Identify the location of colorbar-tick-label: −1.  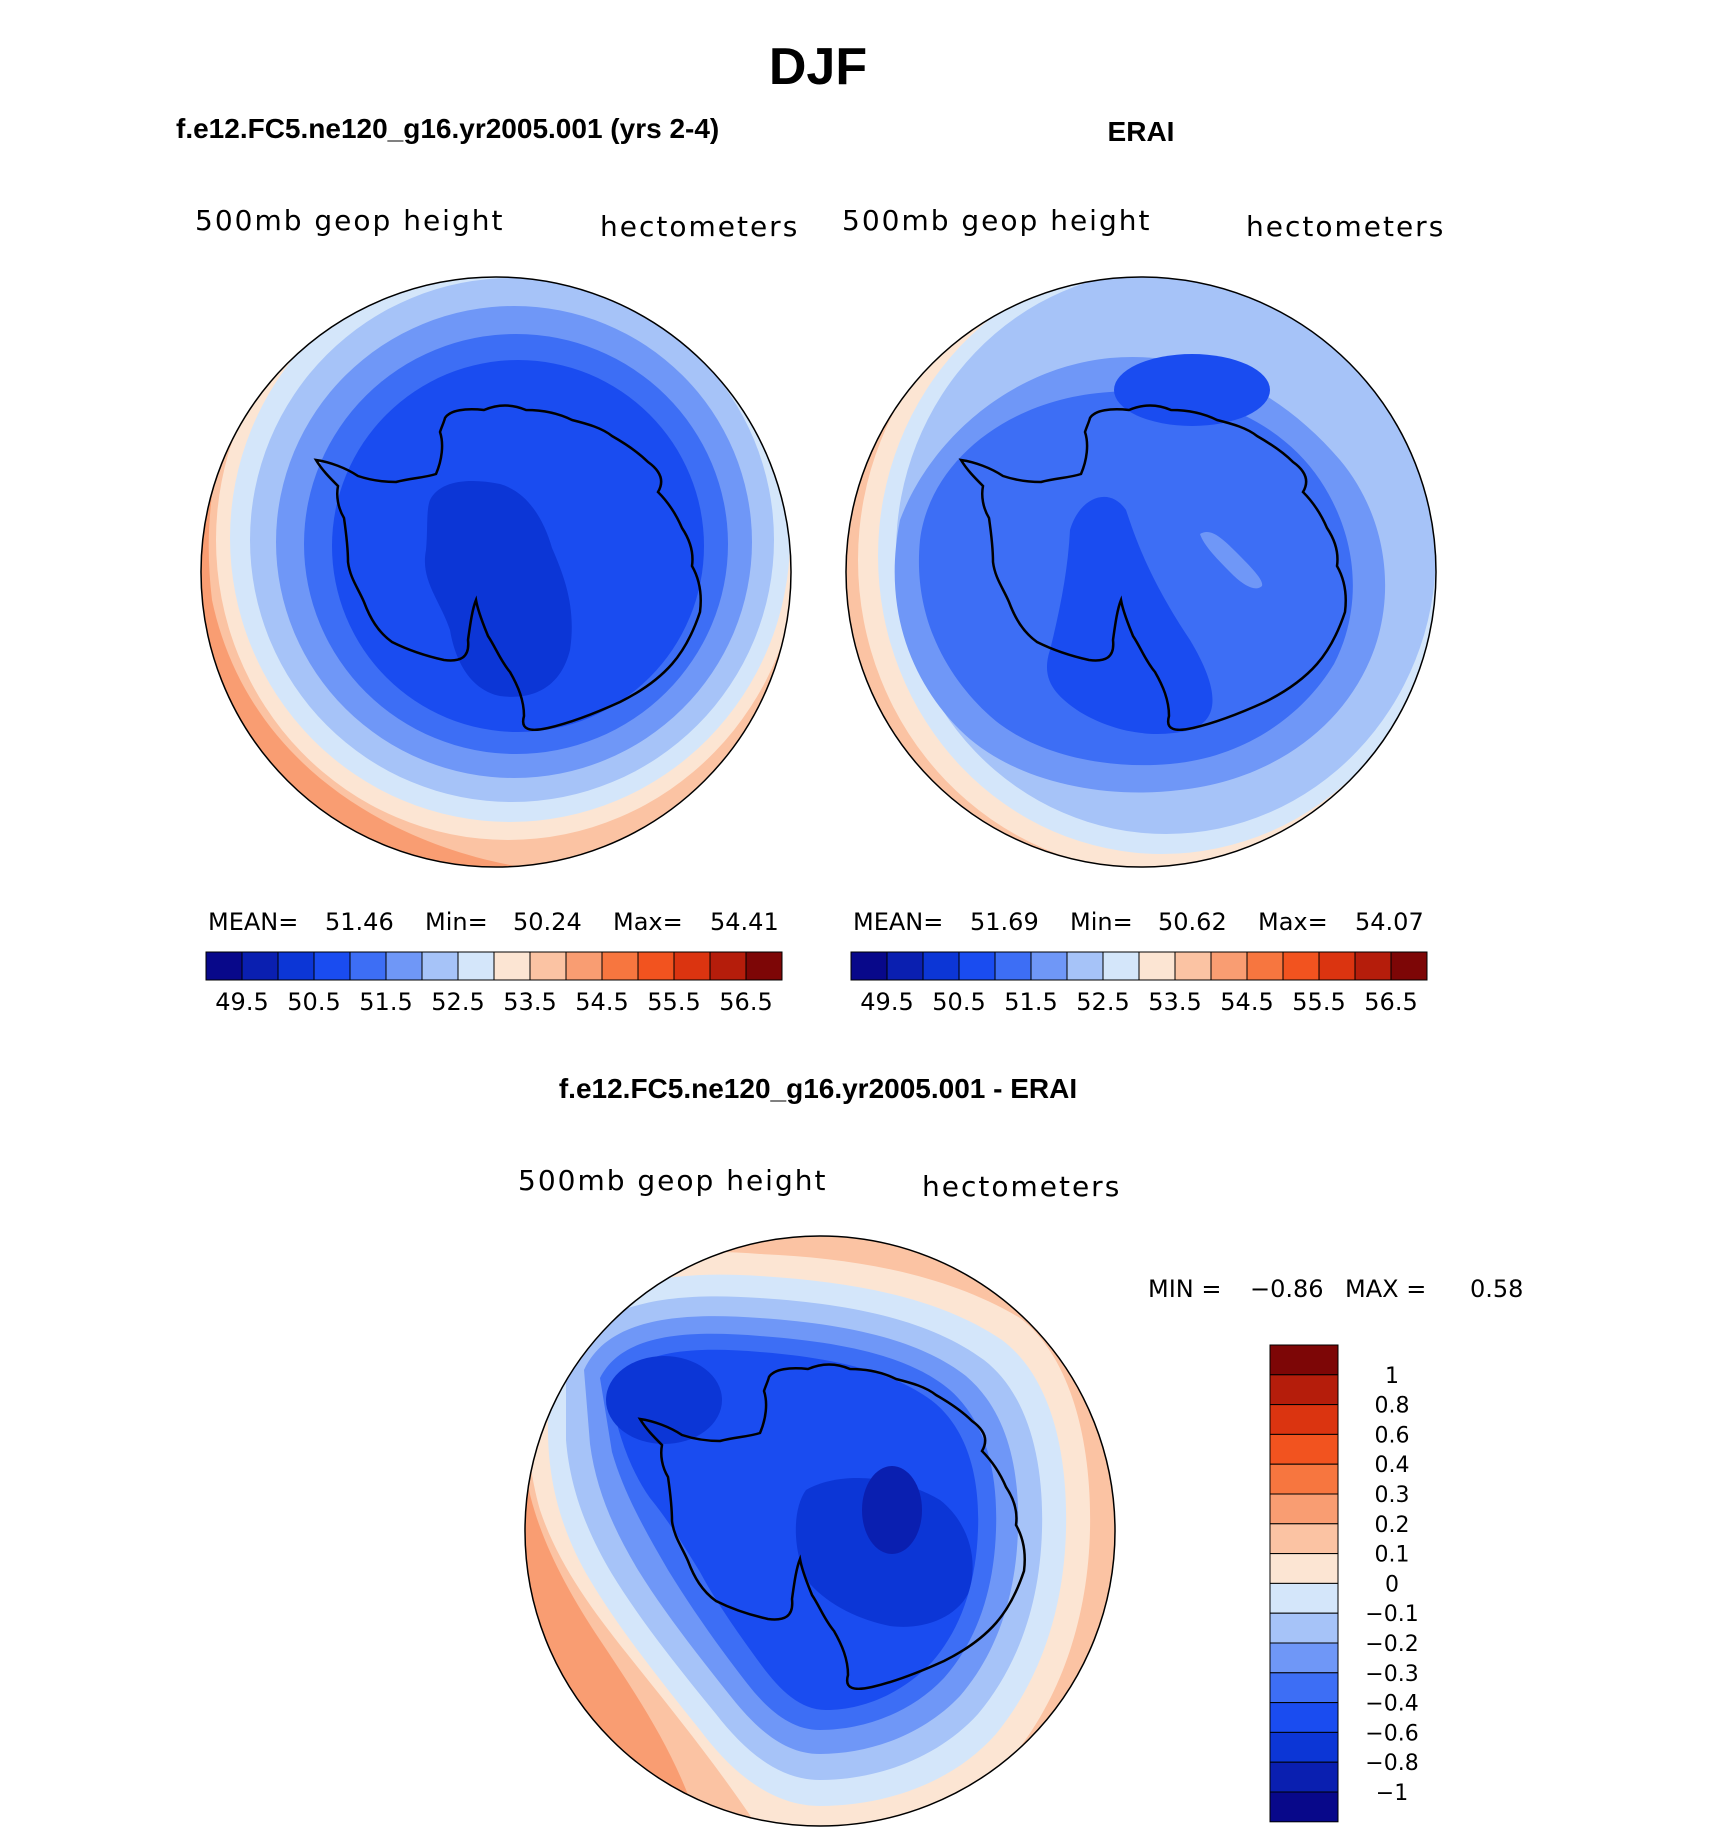
(1392, 1793).